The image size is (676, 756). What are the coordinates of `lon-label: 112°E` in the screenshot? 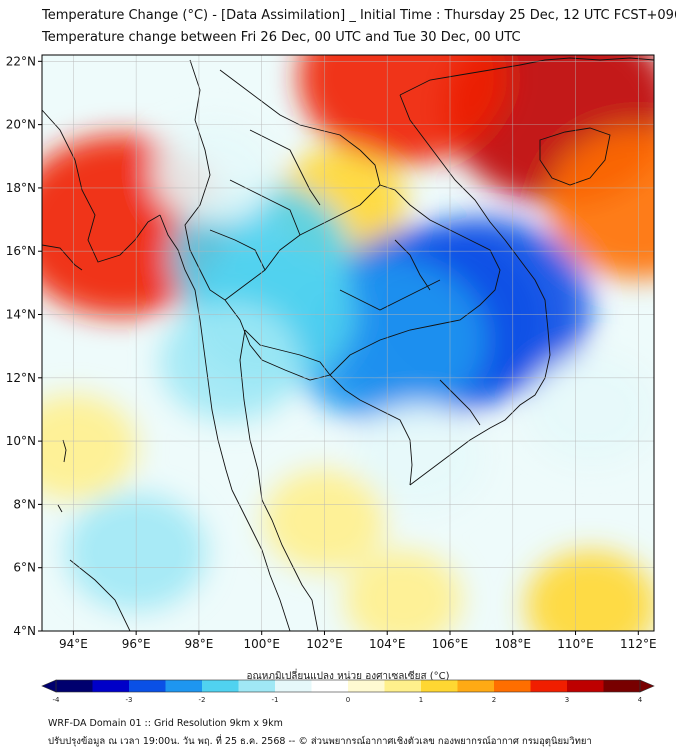 It's located at (638, 644).